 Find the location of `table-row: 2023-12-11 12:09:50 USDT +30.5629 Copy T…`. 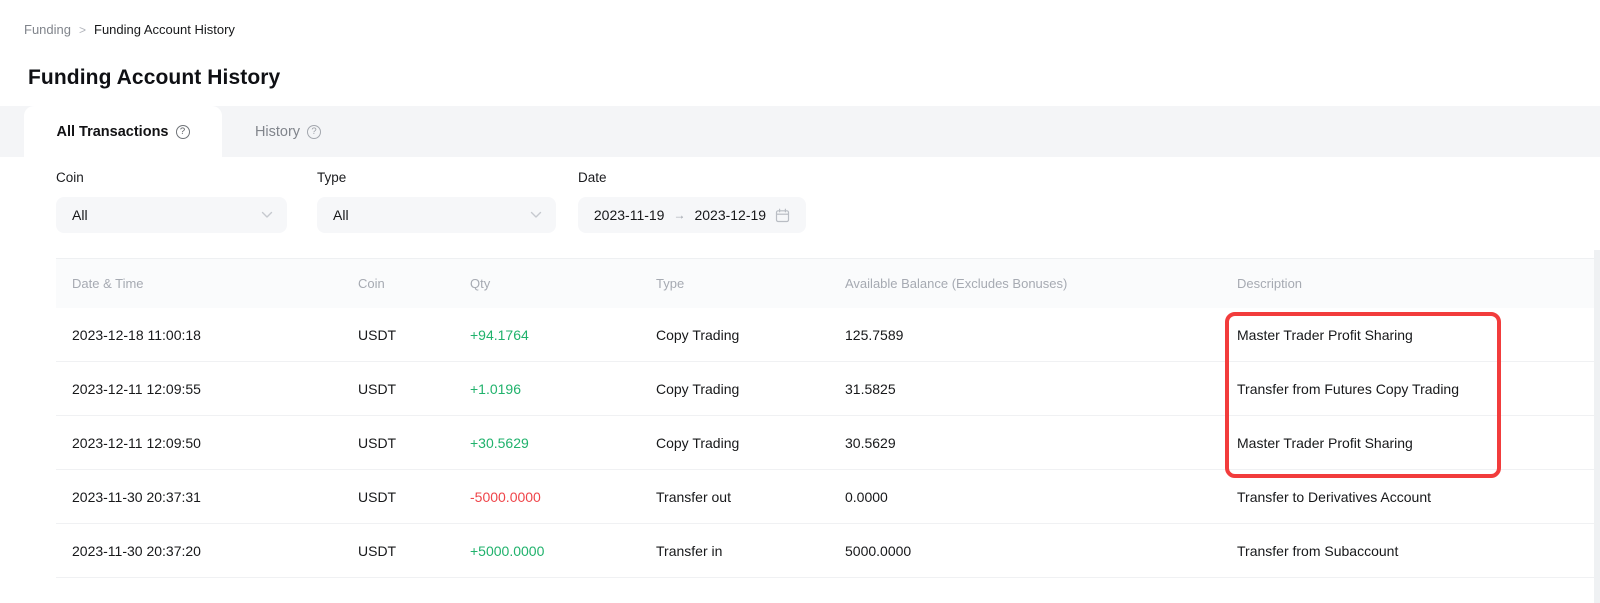

table-row: 2023-12-11 12:09:50 USDT +30.5629 Copy T… is located at coordinates (828, 443).